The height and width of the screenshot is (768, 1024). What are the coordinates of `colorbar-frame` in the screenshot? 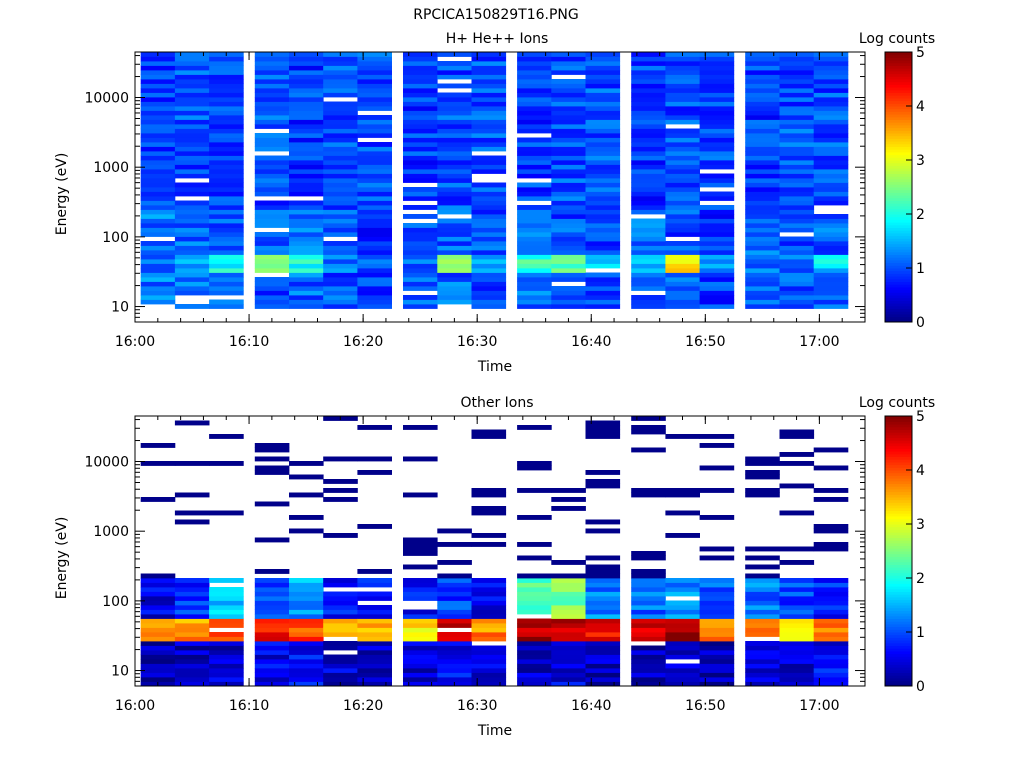 It's located at (898, 187).